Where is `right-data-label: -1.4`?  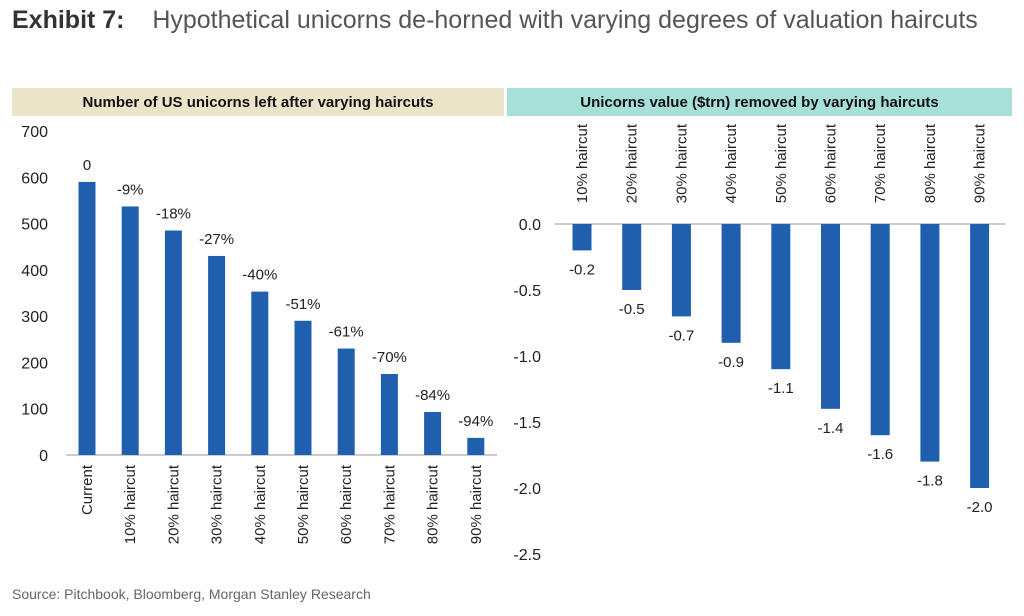 right-data-label: -1.4 is located at coordinates (831, 428).